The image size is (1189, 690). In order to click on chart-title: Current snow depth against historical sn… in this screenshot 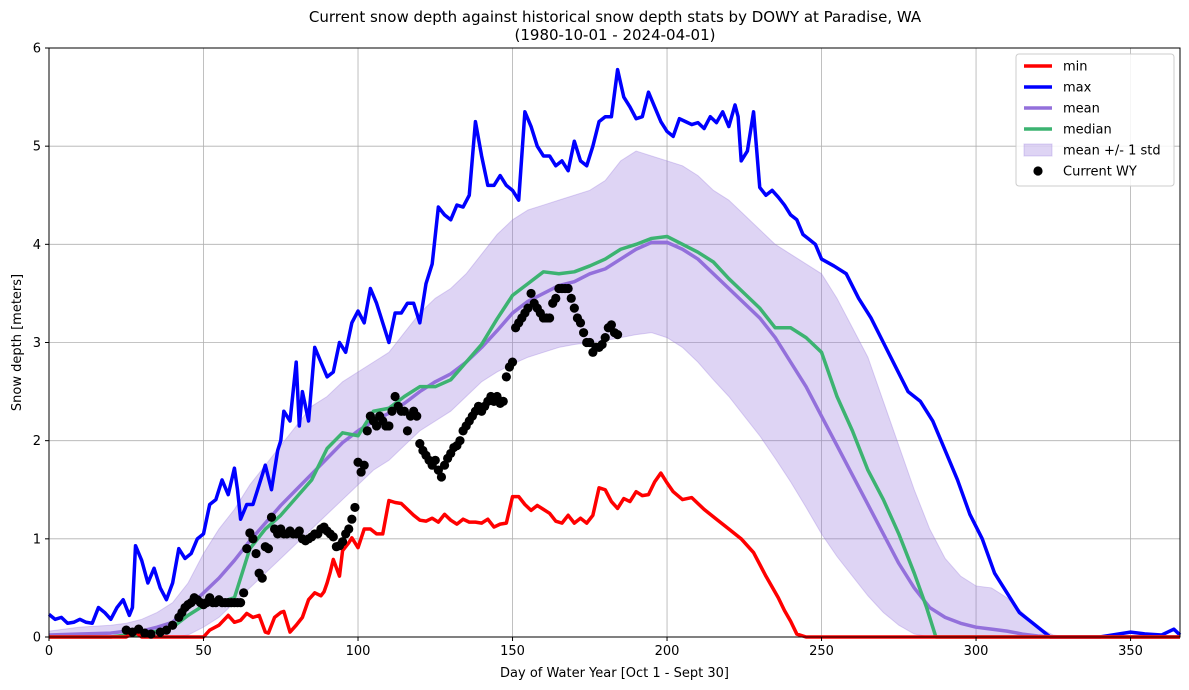, I will do `click(615, 17)`.